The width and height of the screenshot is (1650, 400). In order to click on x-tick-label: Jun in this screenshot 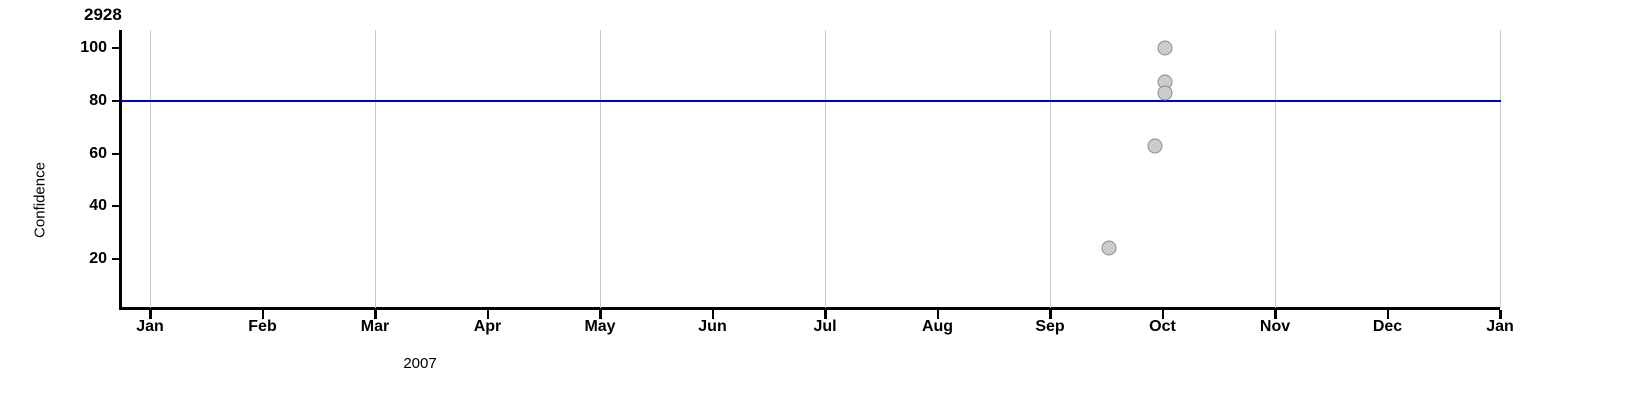, I will do `click(712, 326)`.